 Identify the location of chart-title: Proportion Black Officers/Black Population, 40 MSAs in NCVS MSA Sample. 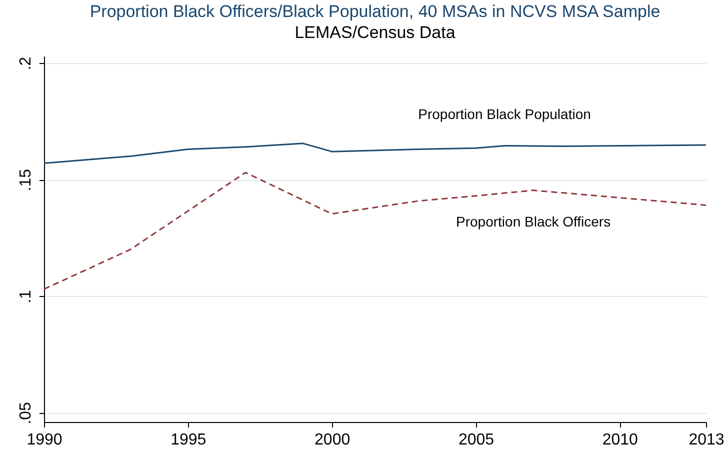
(375, 11).